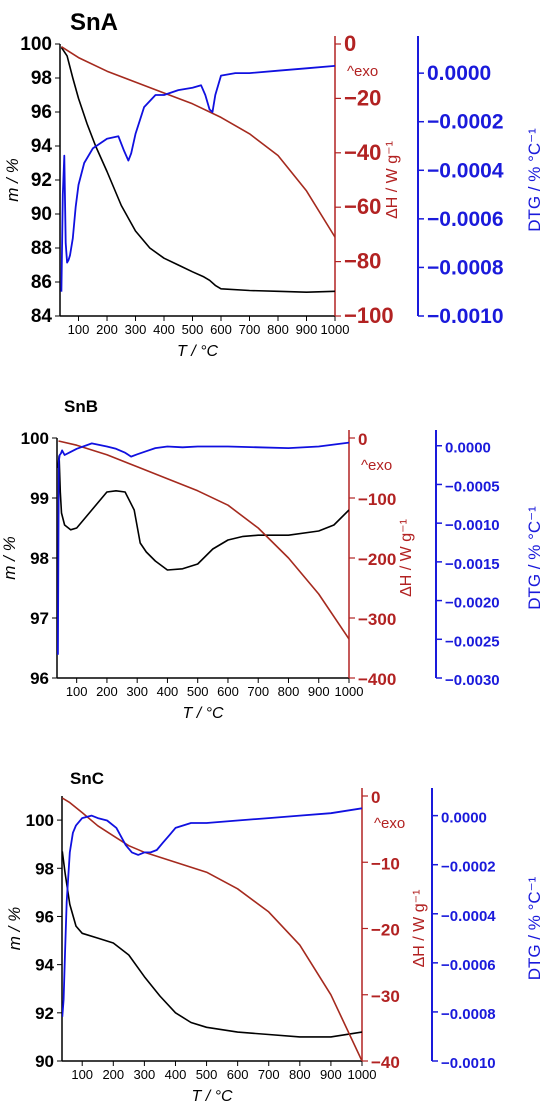 This screenshot has width=550, height=1111. I want to click on y3-tick-label: −0.0020, so click(472, 603).